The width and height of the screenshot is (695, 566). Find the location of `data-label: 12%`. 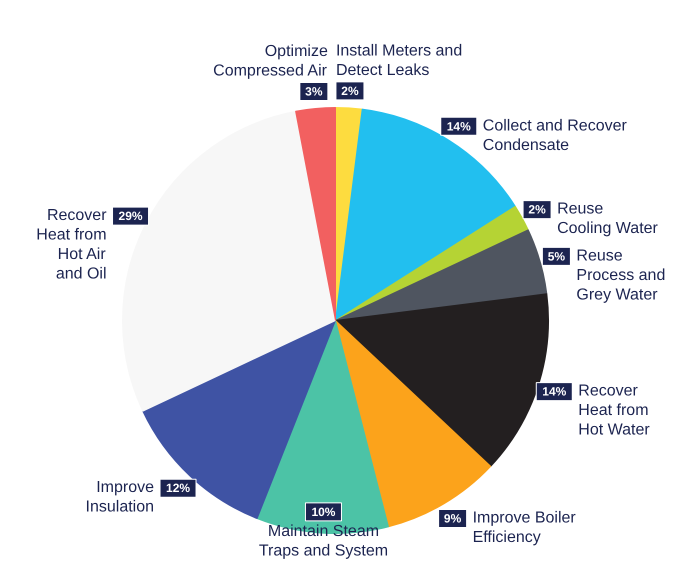

data-label: 12% is located at coordinates (178, 488).